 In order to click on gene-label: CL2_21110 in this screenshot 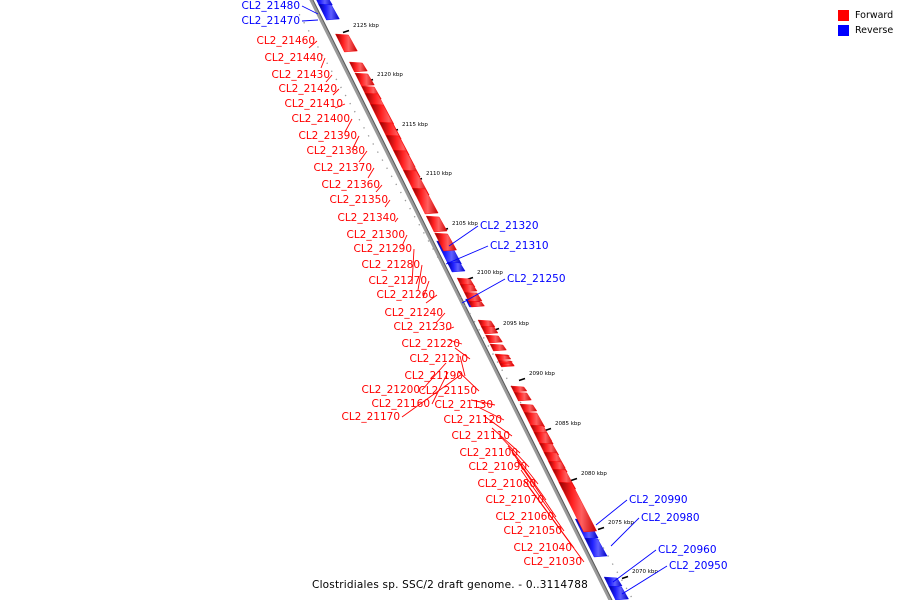, I will do `click(480, 436)`.